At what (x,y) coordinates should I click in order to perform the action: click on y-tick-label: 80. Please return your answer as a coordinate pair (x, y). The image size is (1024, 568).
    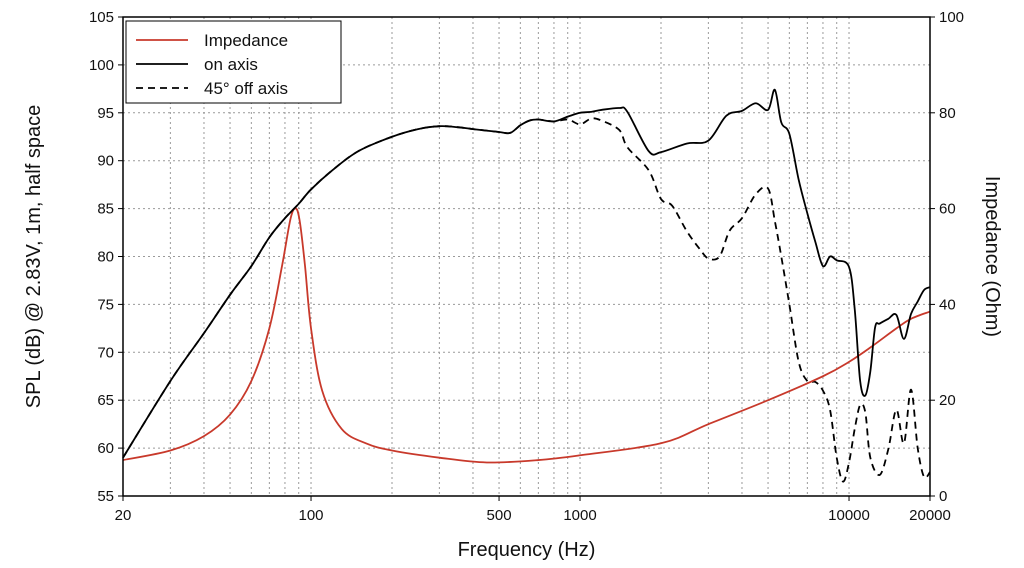
    Looking at the image, I should click on (105, 257).